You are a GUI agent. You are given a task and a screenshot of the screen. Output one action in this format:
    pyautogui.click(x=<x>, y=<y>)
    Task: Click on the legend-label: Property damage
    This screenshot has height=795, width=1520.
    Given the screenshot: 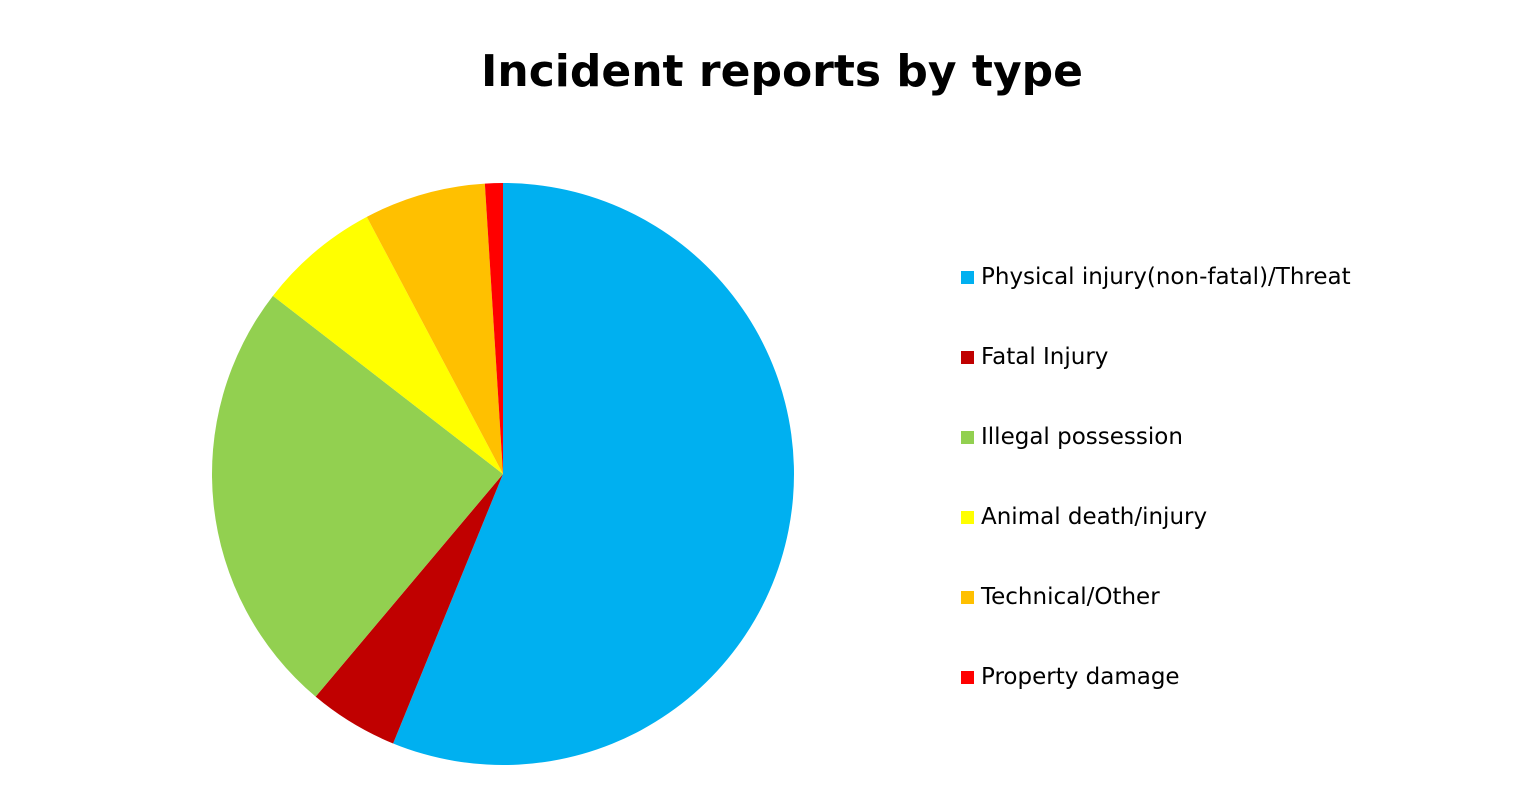 What is the action you would take?
    pyautogui.click(x=1080, y=677)
    